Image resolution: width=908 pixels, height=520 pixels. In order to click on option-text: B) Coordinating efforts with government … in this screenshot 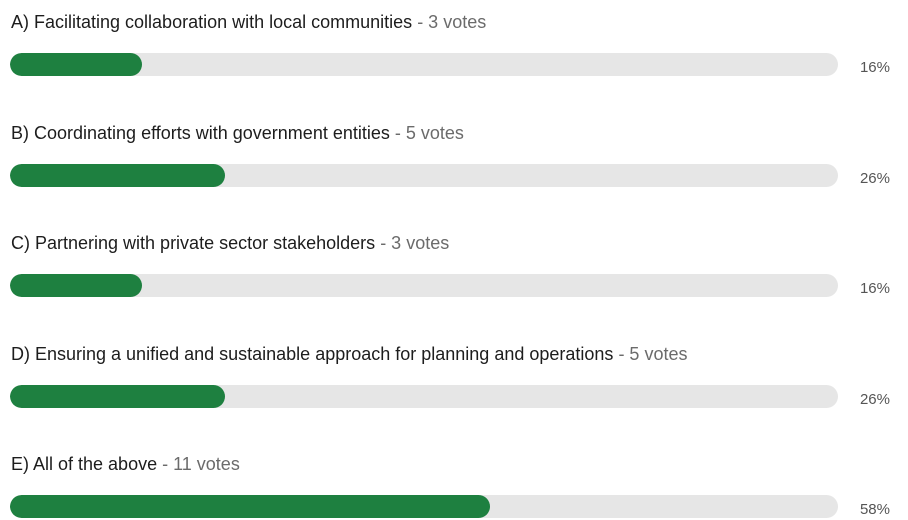, I will do `click(200, 132)`.